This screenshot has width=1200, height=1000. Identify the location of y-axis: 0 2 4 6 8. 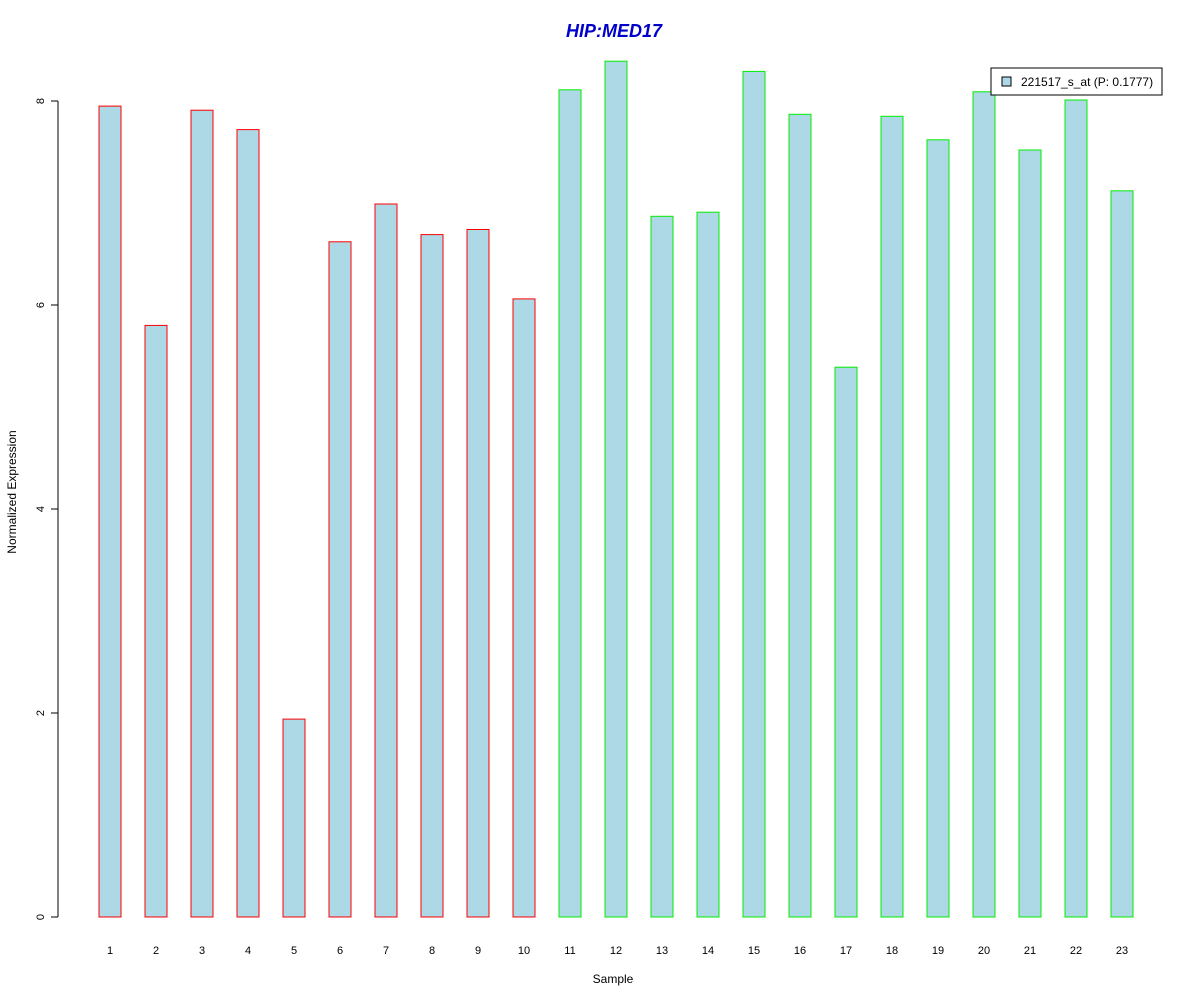
(47, 509).